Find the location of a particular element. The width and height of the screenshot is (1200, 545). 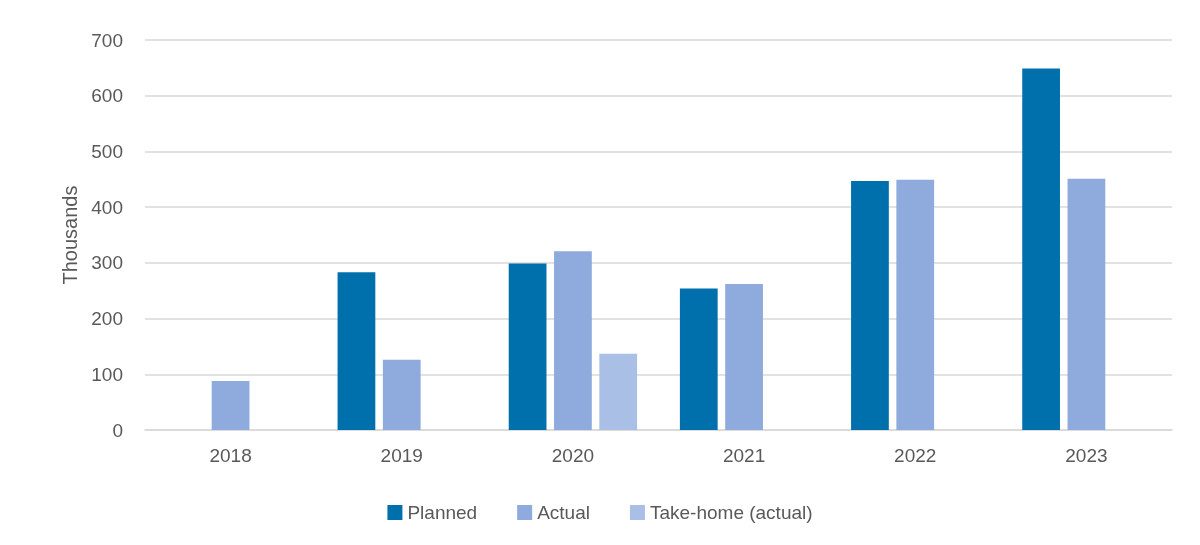

y-tick-label: 500 is located at coordinates (107, 151).